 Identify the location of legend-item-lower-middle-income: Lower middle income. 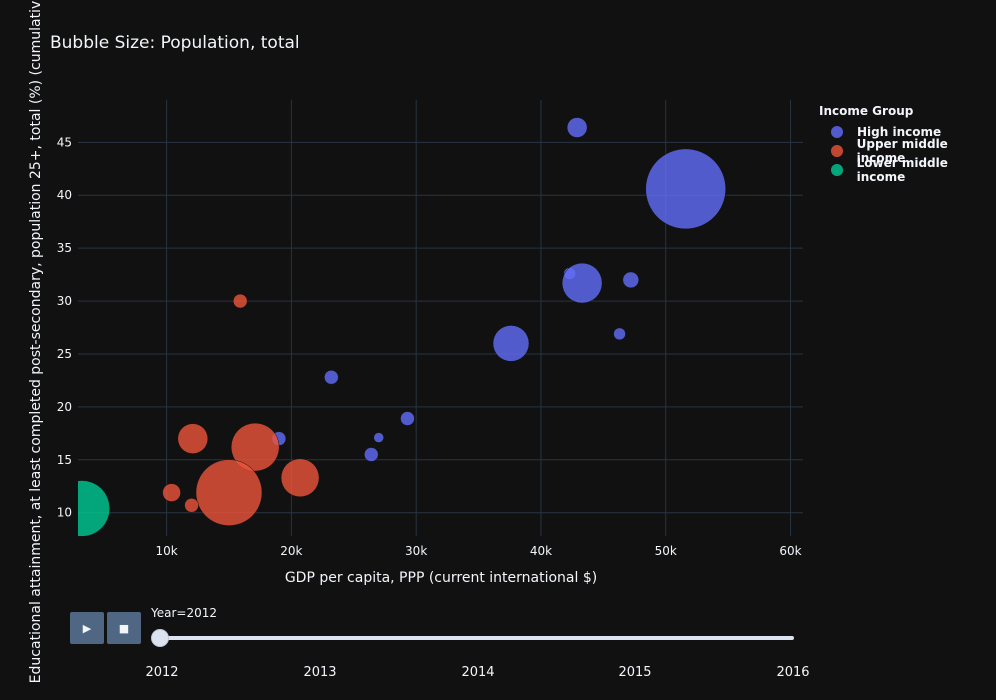
(907, 170).